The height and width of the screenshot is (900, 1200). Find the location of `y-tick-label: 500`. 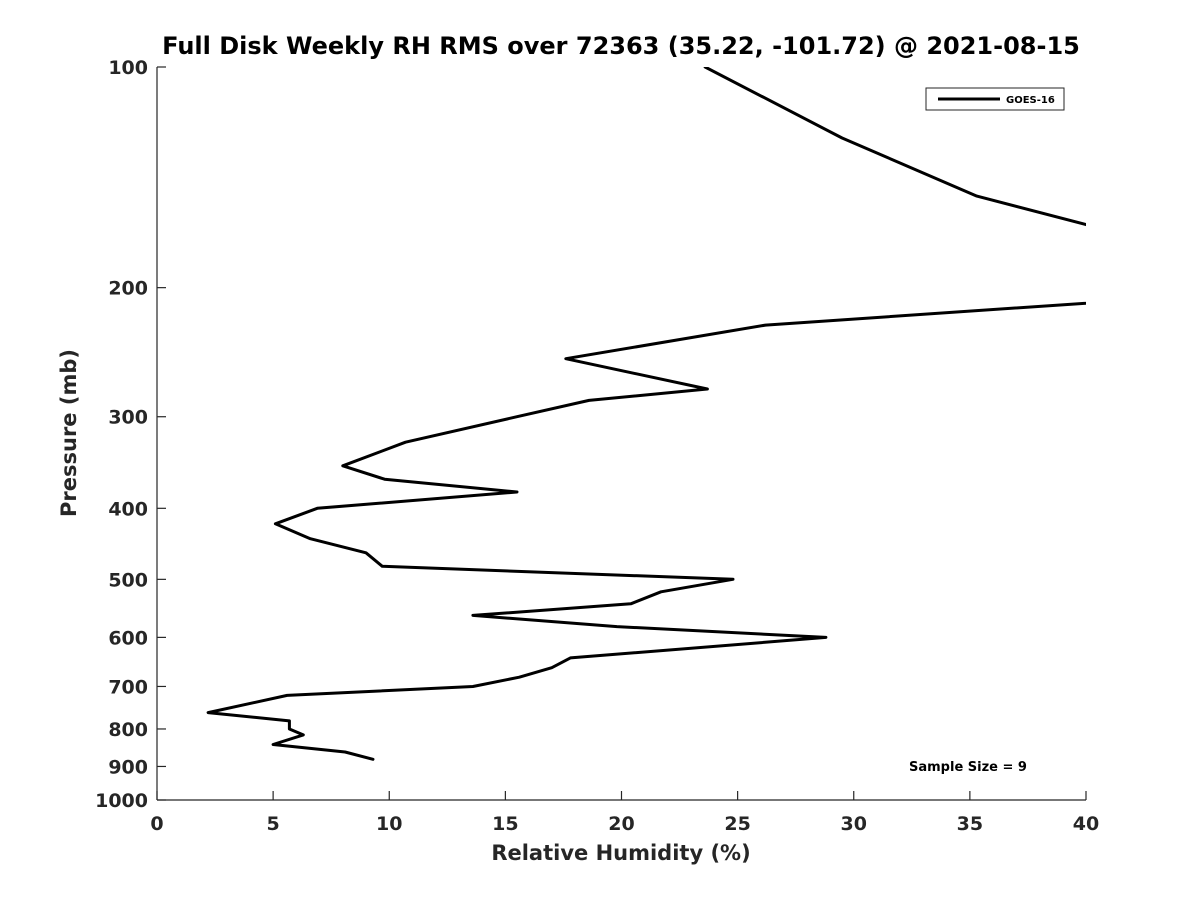

y-tick-label: 500 is located at coordinates (128, 580).